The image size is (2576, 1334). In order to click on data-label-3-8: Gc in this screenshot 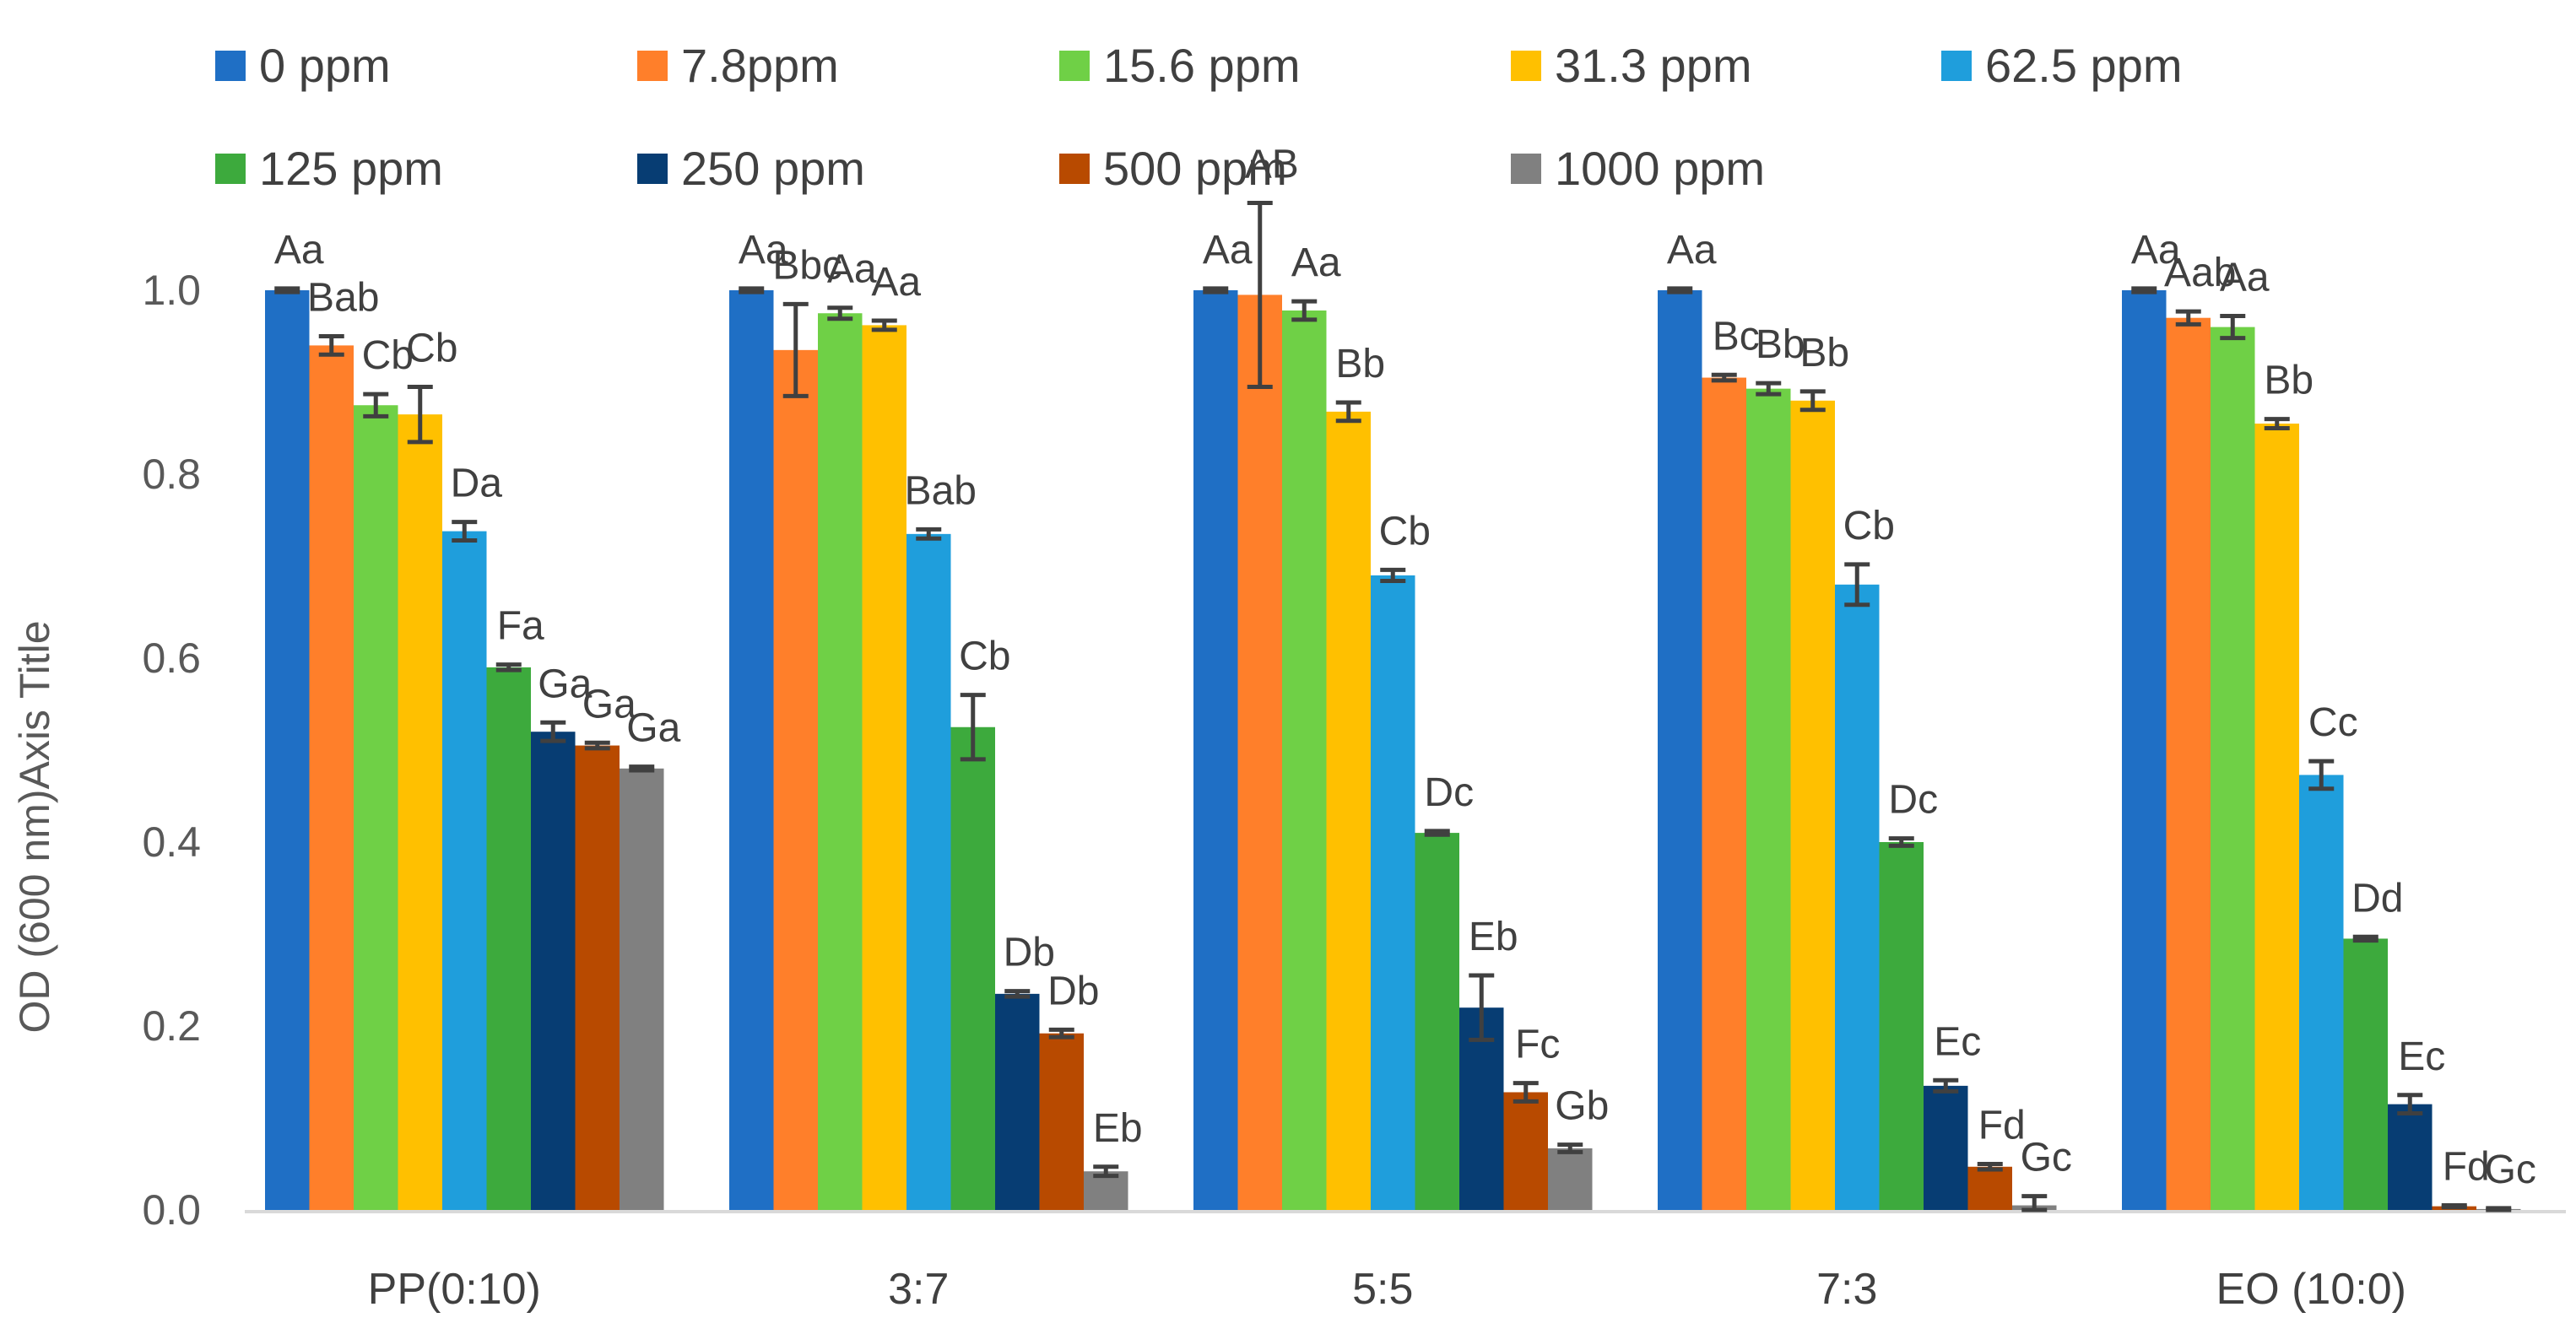, I will do `click(2046, 1158)`.